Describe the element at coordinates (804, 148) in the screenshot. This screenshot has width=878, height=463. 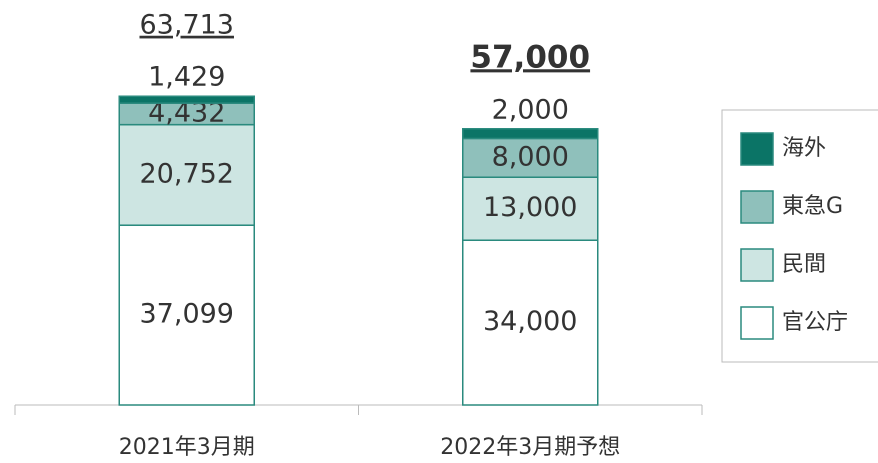
I see `legend-label: 海外` at that location.